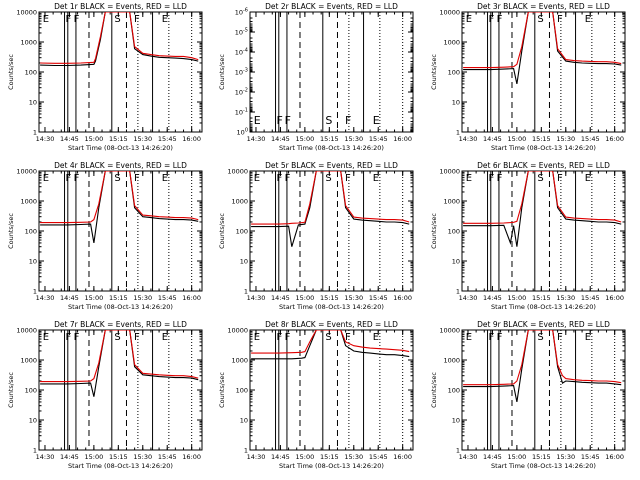 This screenshot has height=480, width=640. I want to click on y-tick-label: 10⁻³, so click(241, 72).